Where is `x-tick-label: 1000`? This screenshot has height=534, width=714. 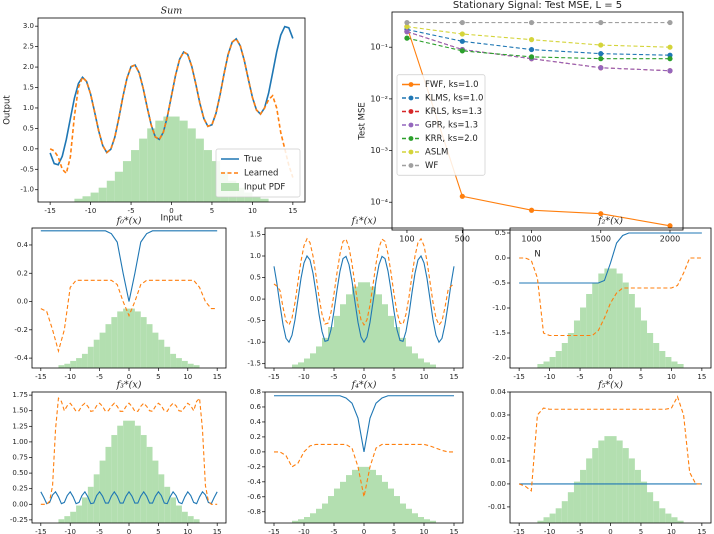
x-tick-label: 1000 is located at coordinates (531, 239).